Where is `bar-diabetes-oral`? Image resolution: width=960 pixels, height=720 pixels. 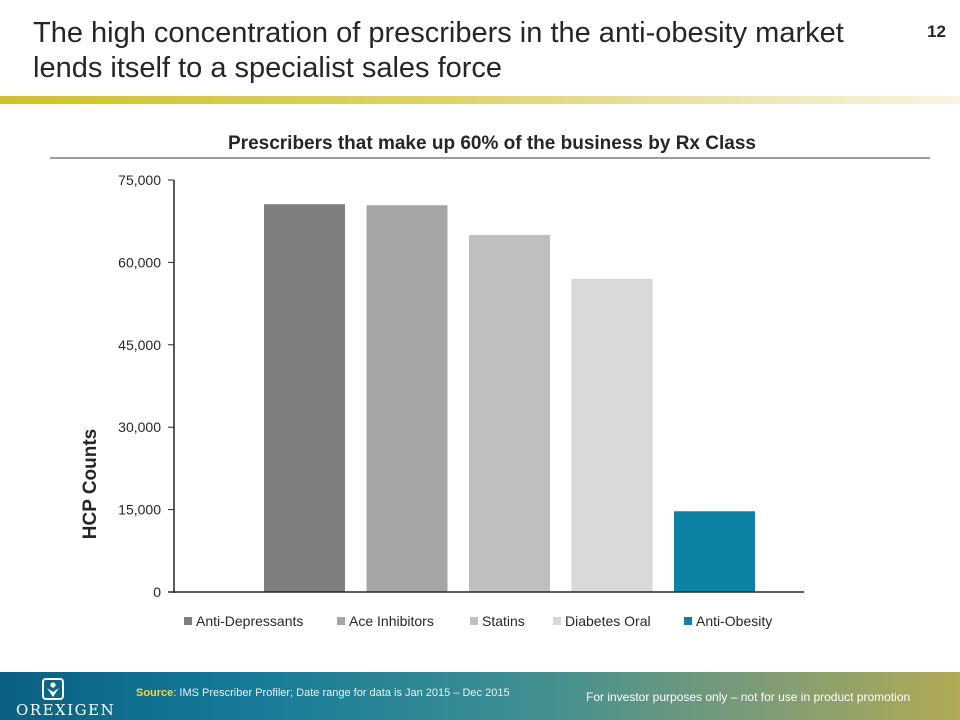 bar-diabetes-oral is located at coordinates (612, 435).